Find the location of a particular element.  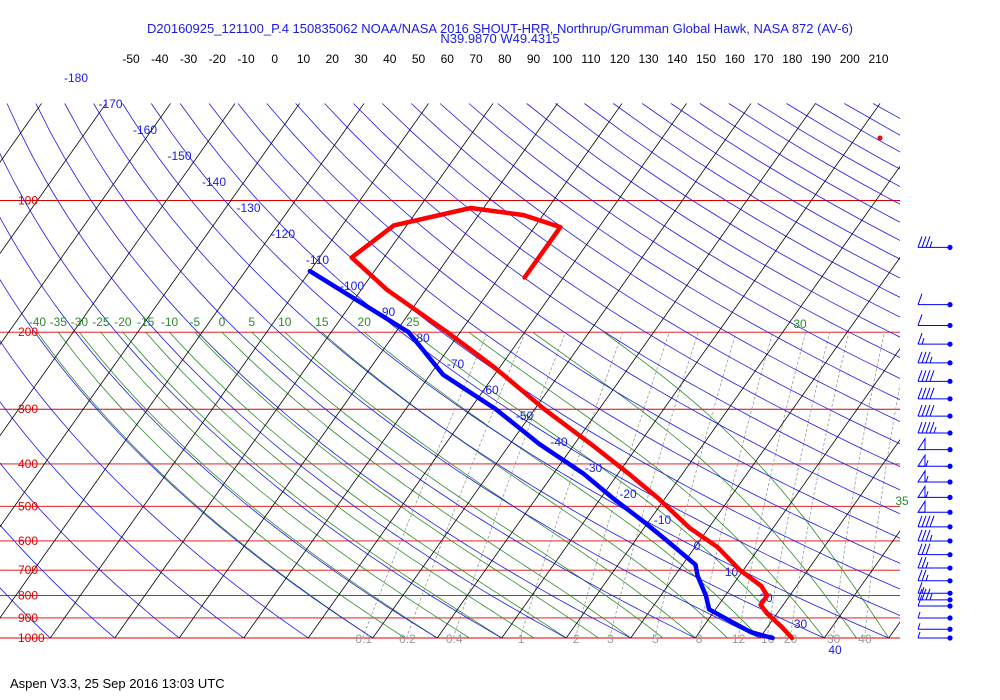

dry-adiabat-label: -40 is located at coordinates (559, 442).